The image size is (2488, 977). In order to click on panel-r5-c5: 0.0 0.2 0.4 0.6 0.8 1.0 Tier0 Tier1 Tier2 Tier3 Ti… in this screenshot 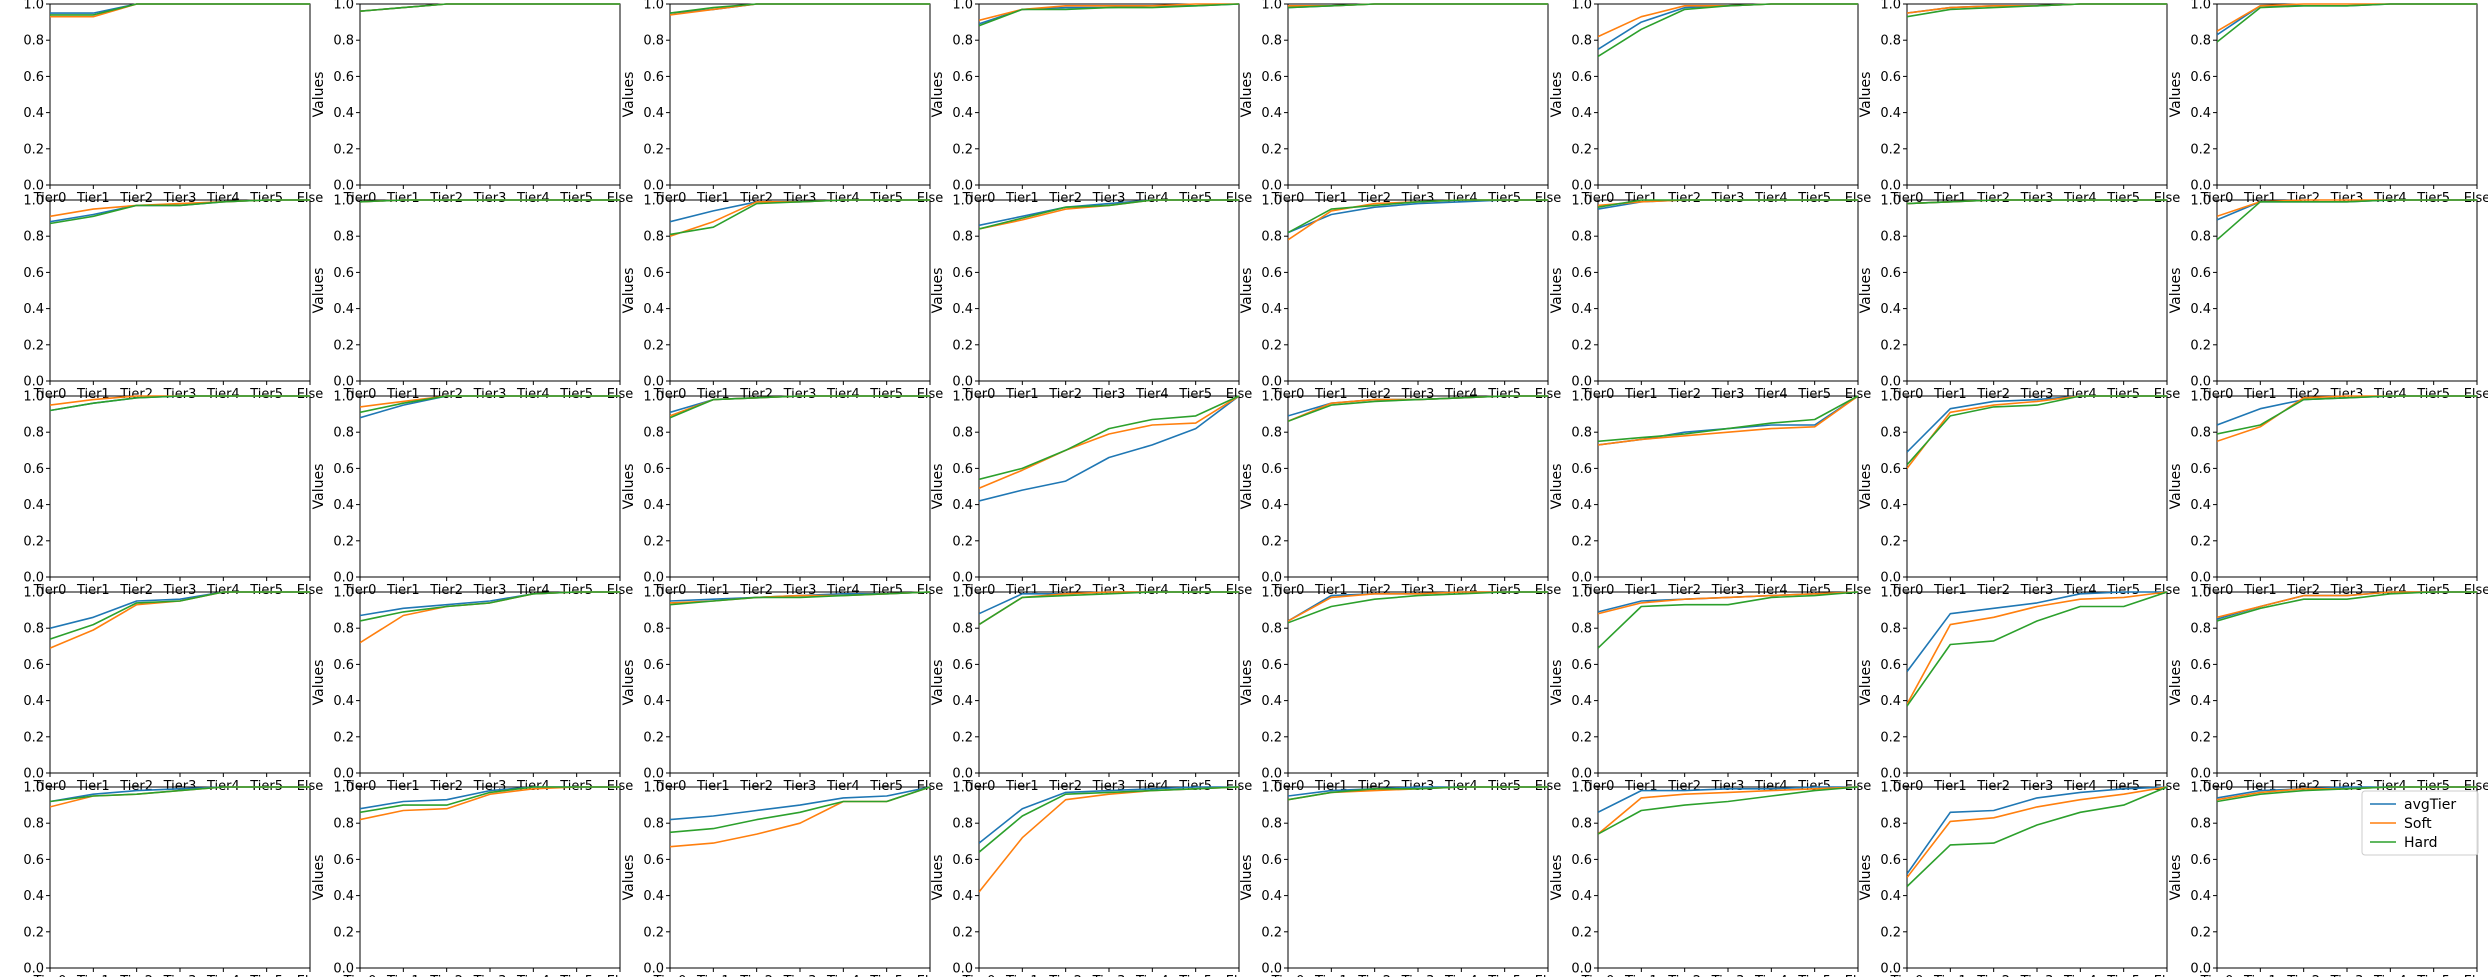, I will do `click(1400, 879)`.